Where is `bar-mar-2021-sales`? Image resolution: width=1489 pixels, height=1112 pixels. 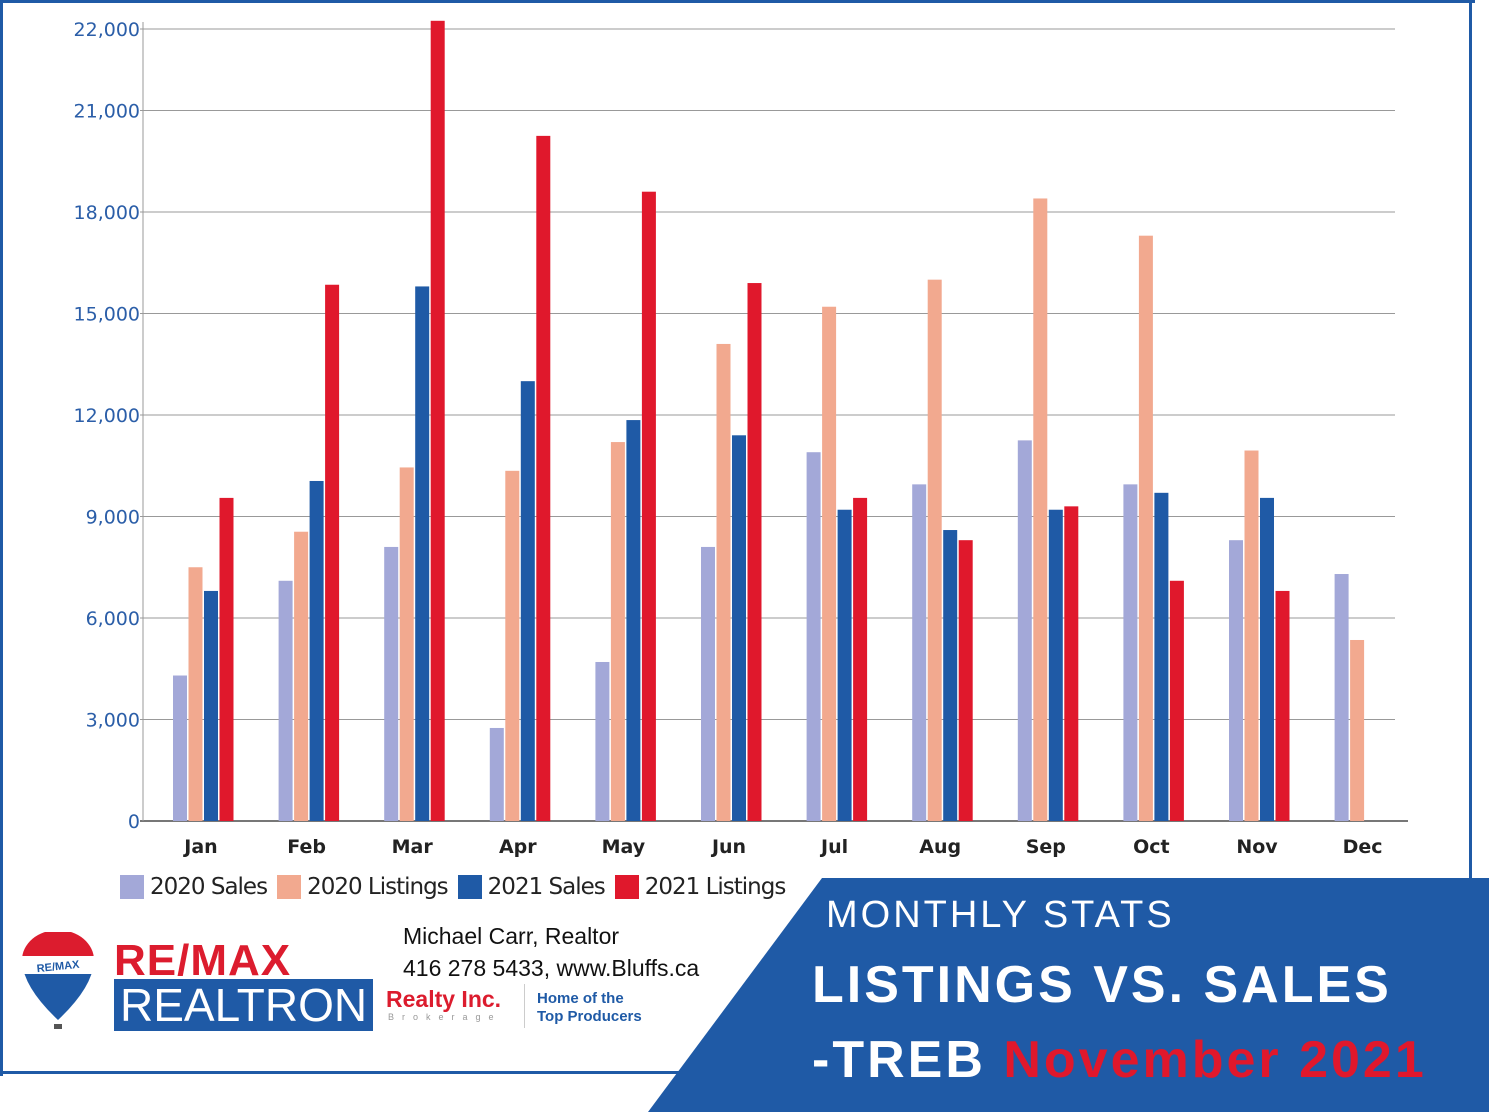
bar-mar-2021-sales is located at coordinates (422, 553).